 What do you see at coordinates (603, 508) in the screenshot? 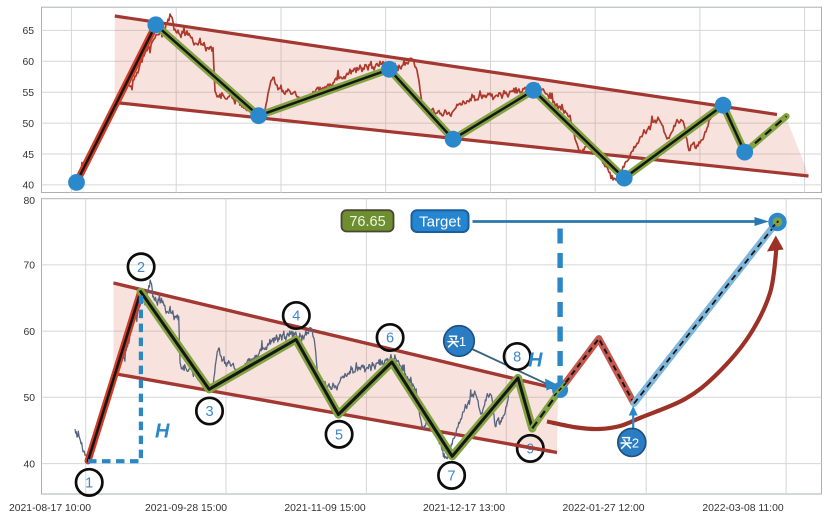
I see `svg-text: 2022-01-27 12:00` at bounding box center [603, 508].